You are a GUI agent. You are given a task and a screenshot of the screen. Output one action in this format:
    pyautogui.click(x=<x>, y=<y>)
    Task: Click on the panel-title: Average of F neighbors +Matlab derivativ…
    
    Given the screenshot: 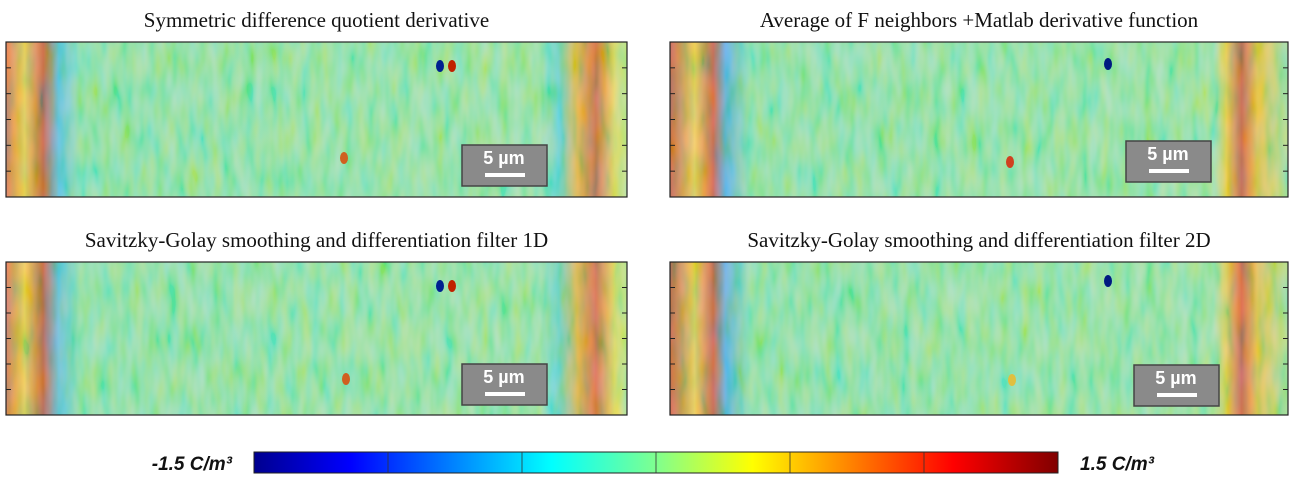 What is the action you would take?
    pyautogui.click(x=979, y=20)
    